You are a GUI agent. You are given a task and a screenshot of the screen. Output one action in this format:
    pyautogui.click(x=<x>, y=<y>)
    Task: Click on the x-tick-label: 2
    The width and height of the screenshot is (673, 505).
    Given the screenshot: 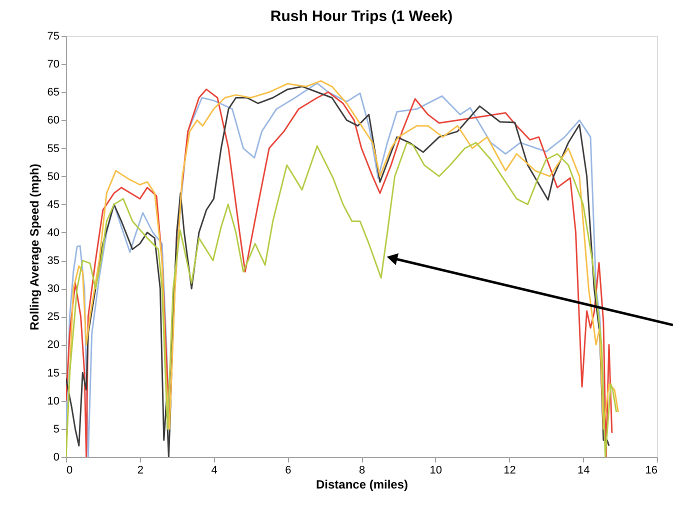 What is the action you would take?
    pyautogui.click(x=140, y=470)
    